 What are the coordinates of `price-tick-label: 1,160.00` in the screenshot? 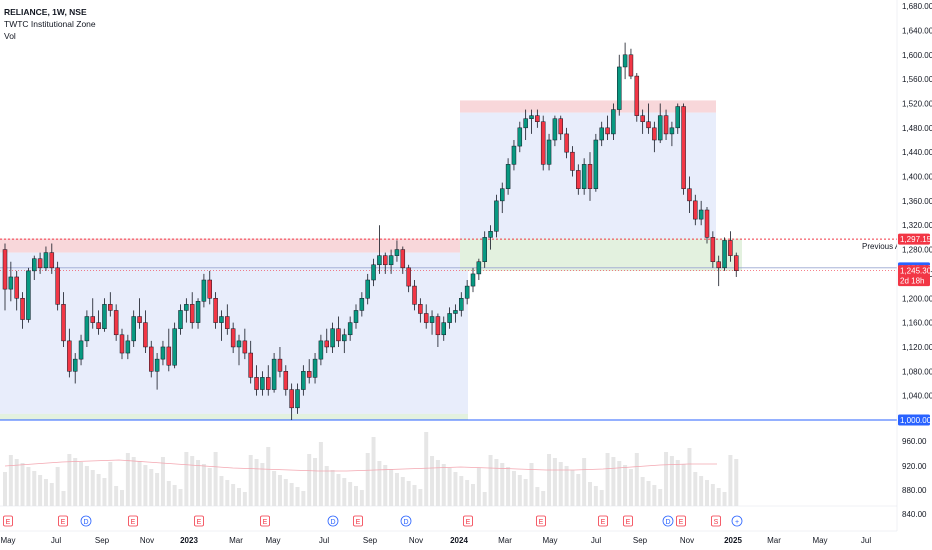 It's located at (917, 323).